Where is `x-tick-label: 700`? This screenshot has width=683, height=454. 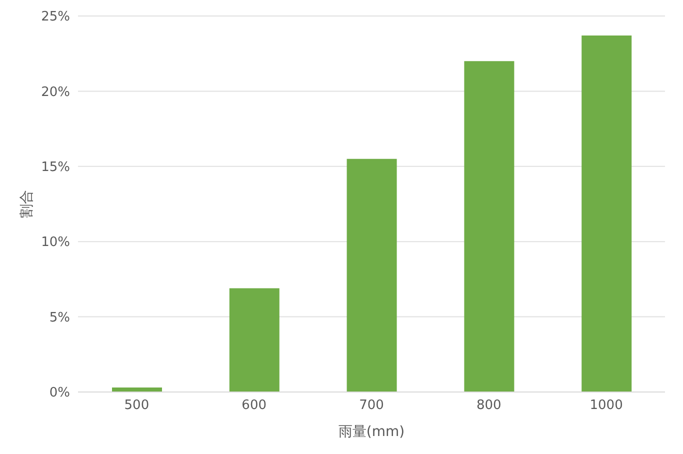 x-tick-label: 700 is located at coordinates (371, 406).